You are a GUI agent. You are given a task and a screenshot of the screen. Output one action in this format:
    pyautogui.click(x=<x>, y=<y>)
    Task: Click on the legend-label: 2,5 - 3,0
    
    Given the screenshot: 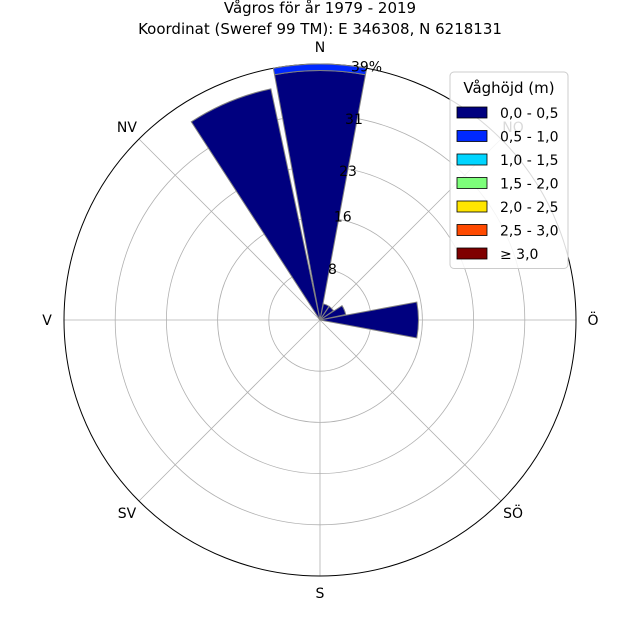 What is the action you would take?
    pyautogui.click(x=529, y=232)
    